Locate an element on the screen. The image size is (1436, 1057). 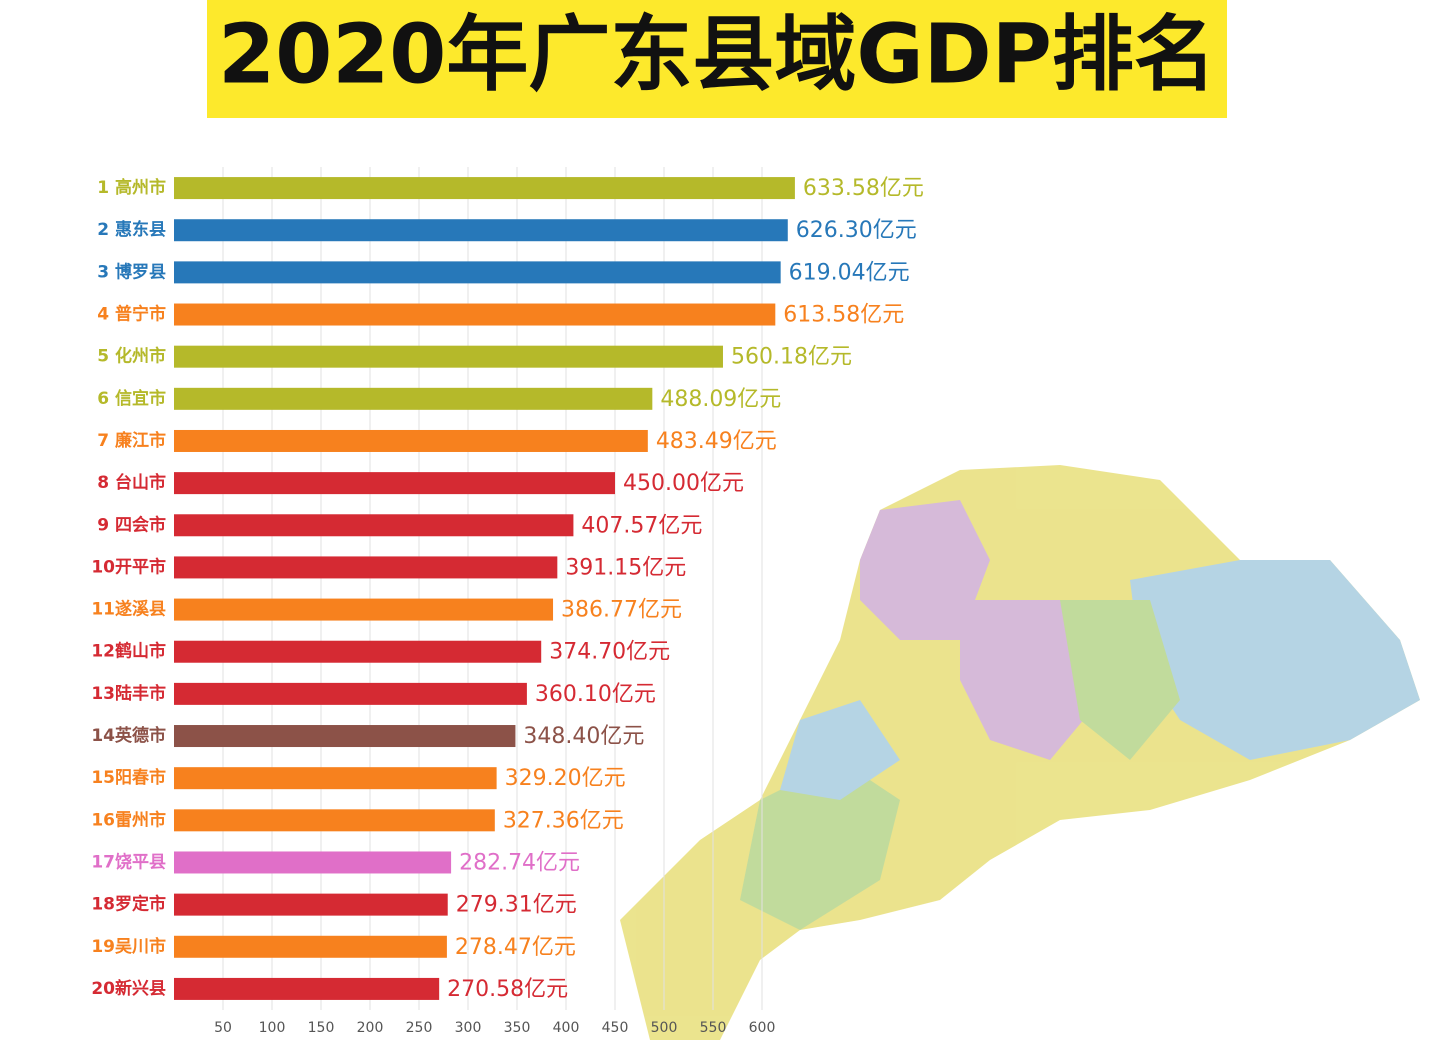
y-tick-label: 7 廉江市 is located at coordinates (131, 440).